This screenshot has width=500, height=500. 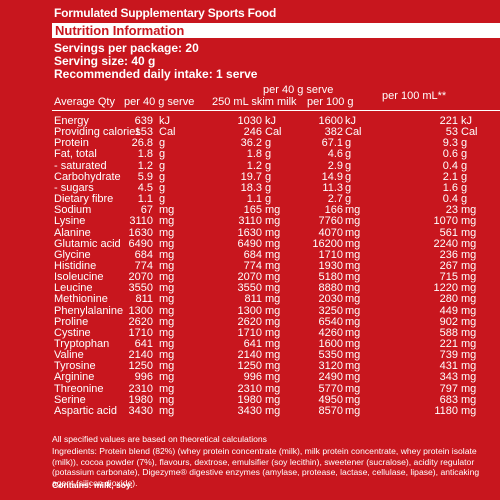 I want to click on nutrient-name: Arginine, so click(x=74, y=377).